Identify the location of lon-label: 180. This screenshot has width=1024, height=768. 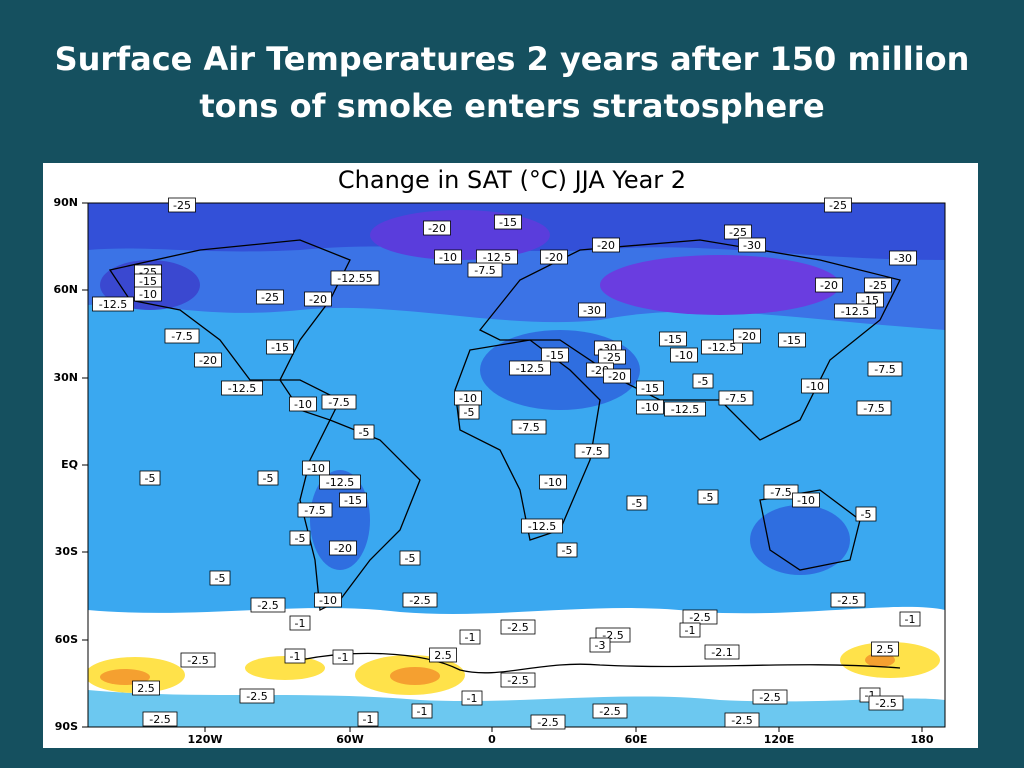
(922, 739).